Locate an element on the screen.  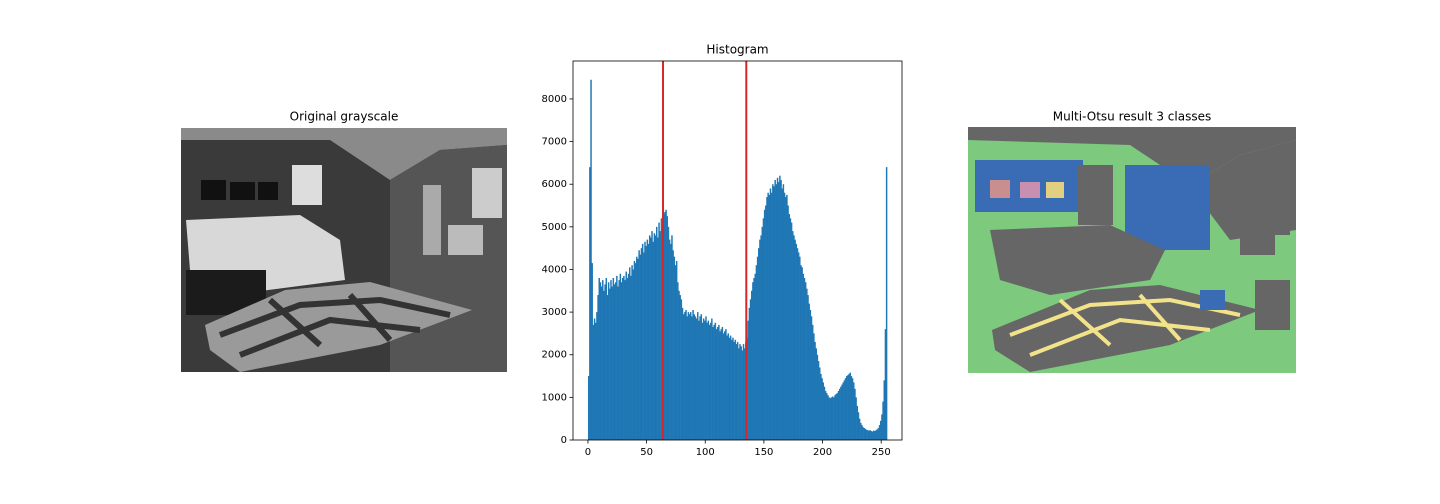
image-title: Original grayscale is located at coordinates (344, 117).